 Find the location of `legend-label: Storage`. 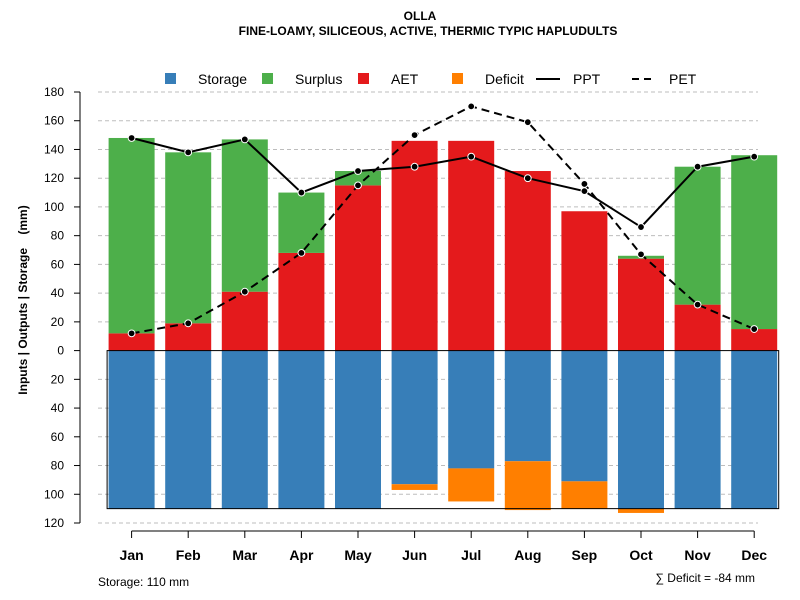

legend-label: Storage is located at coordinates (222, 79).